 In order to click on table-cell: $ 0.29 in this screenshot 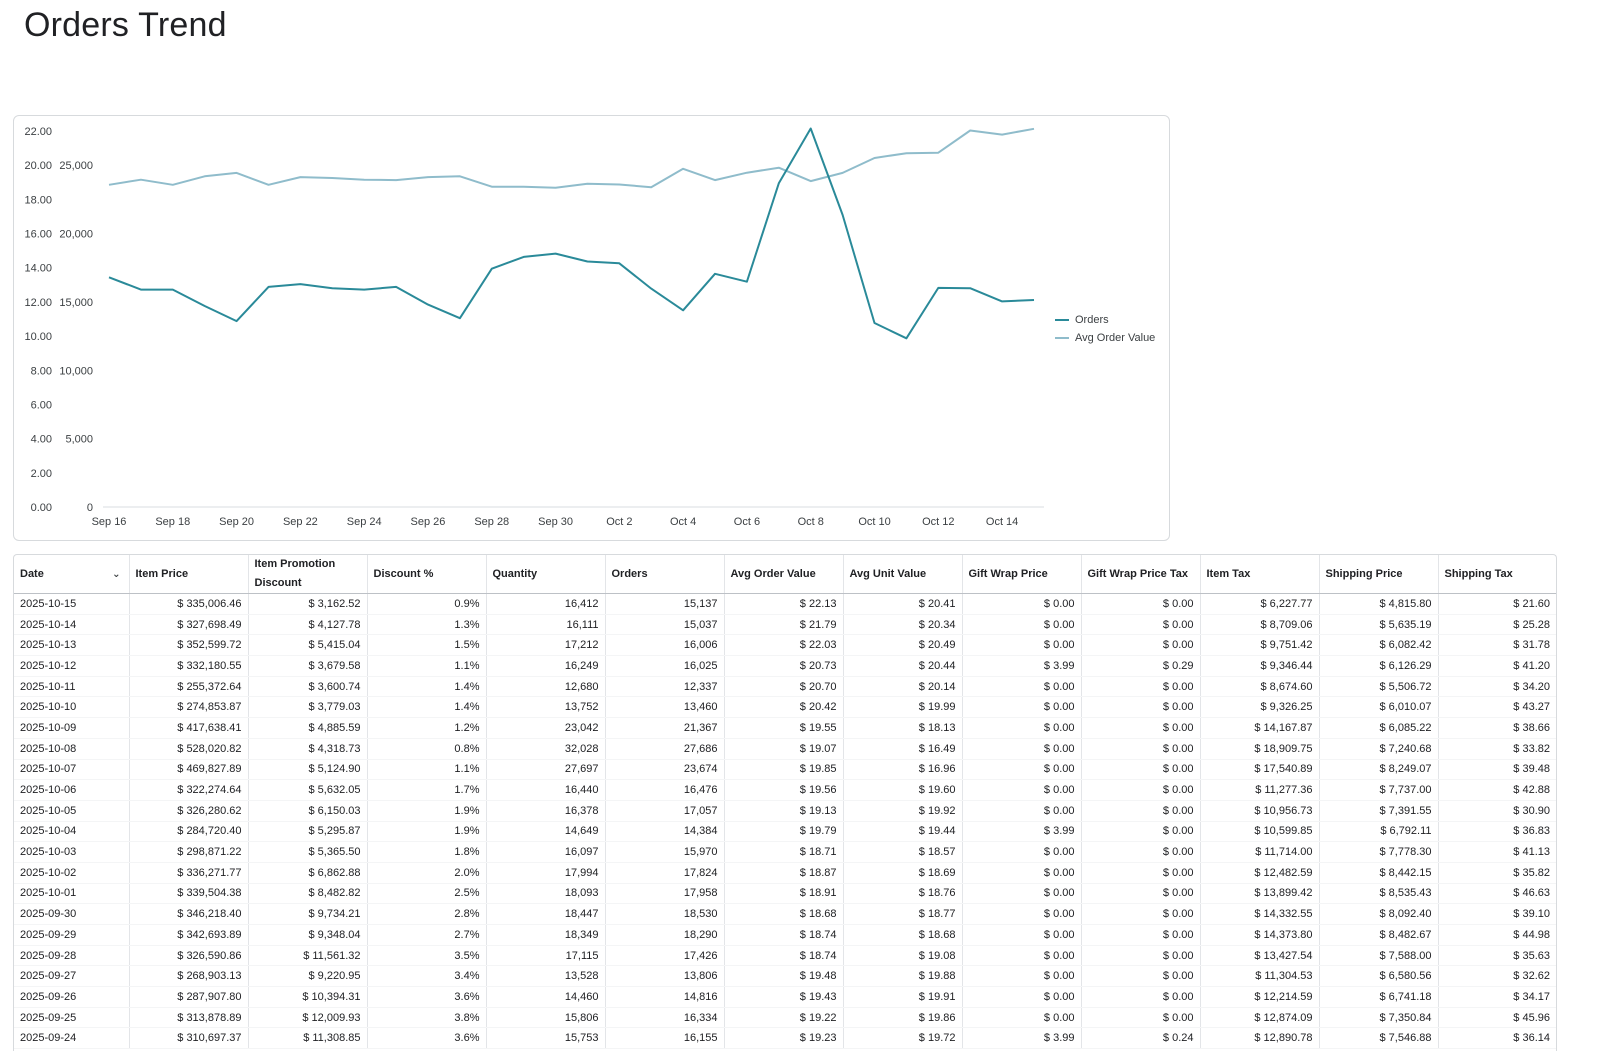, I will do `click(1141, 666)`.